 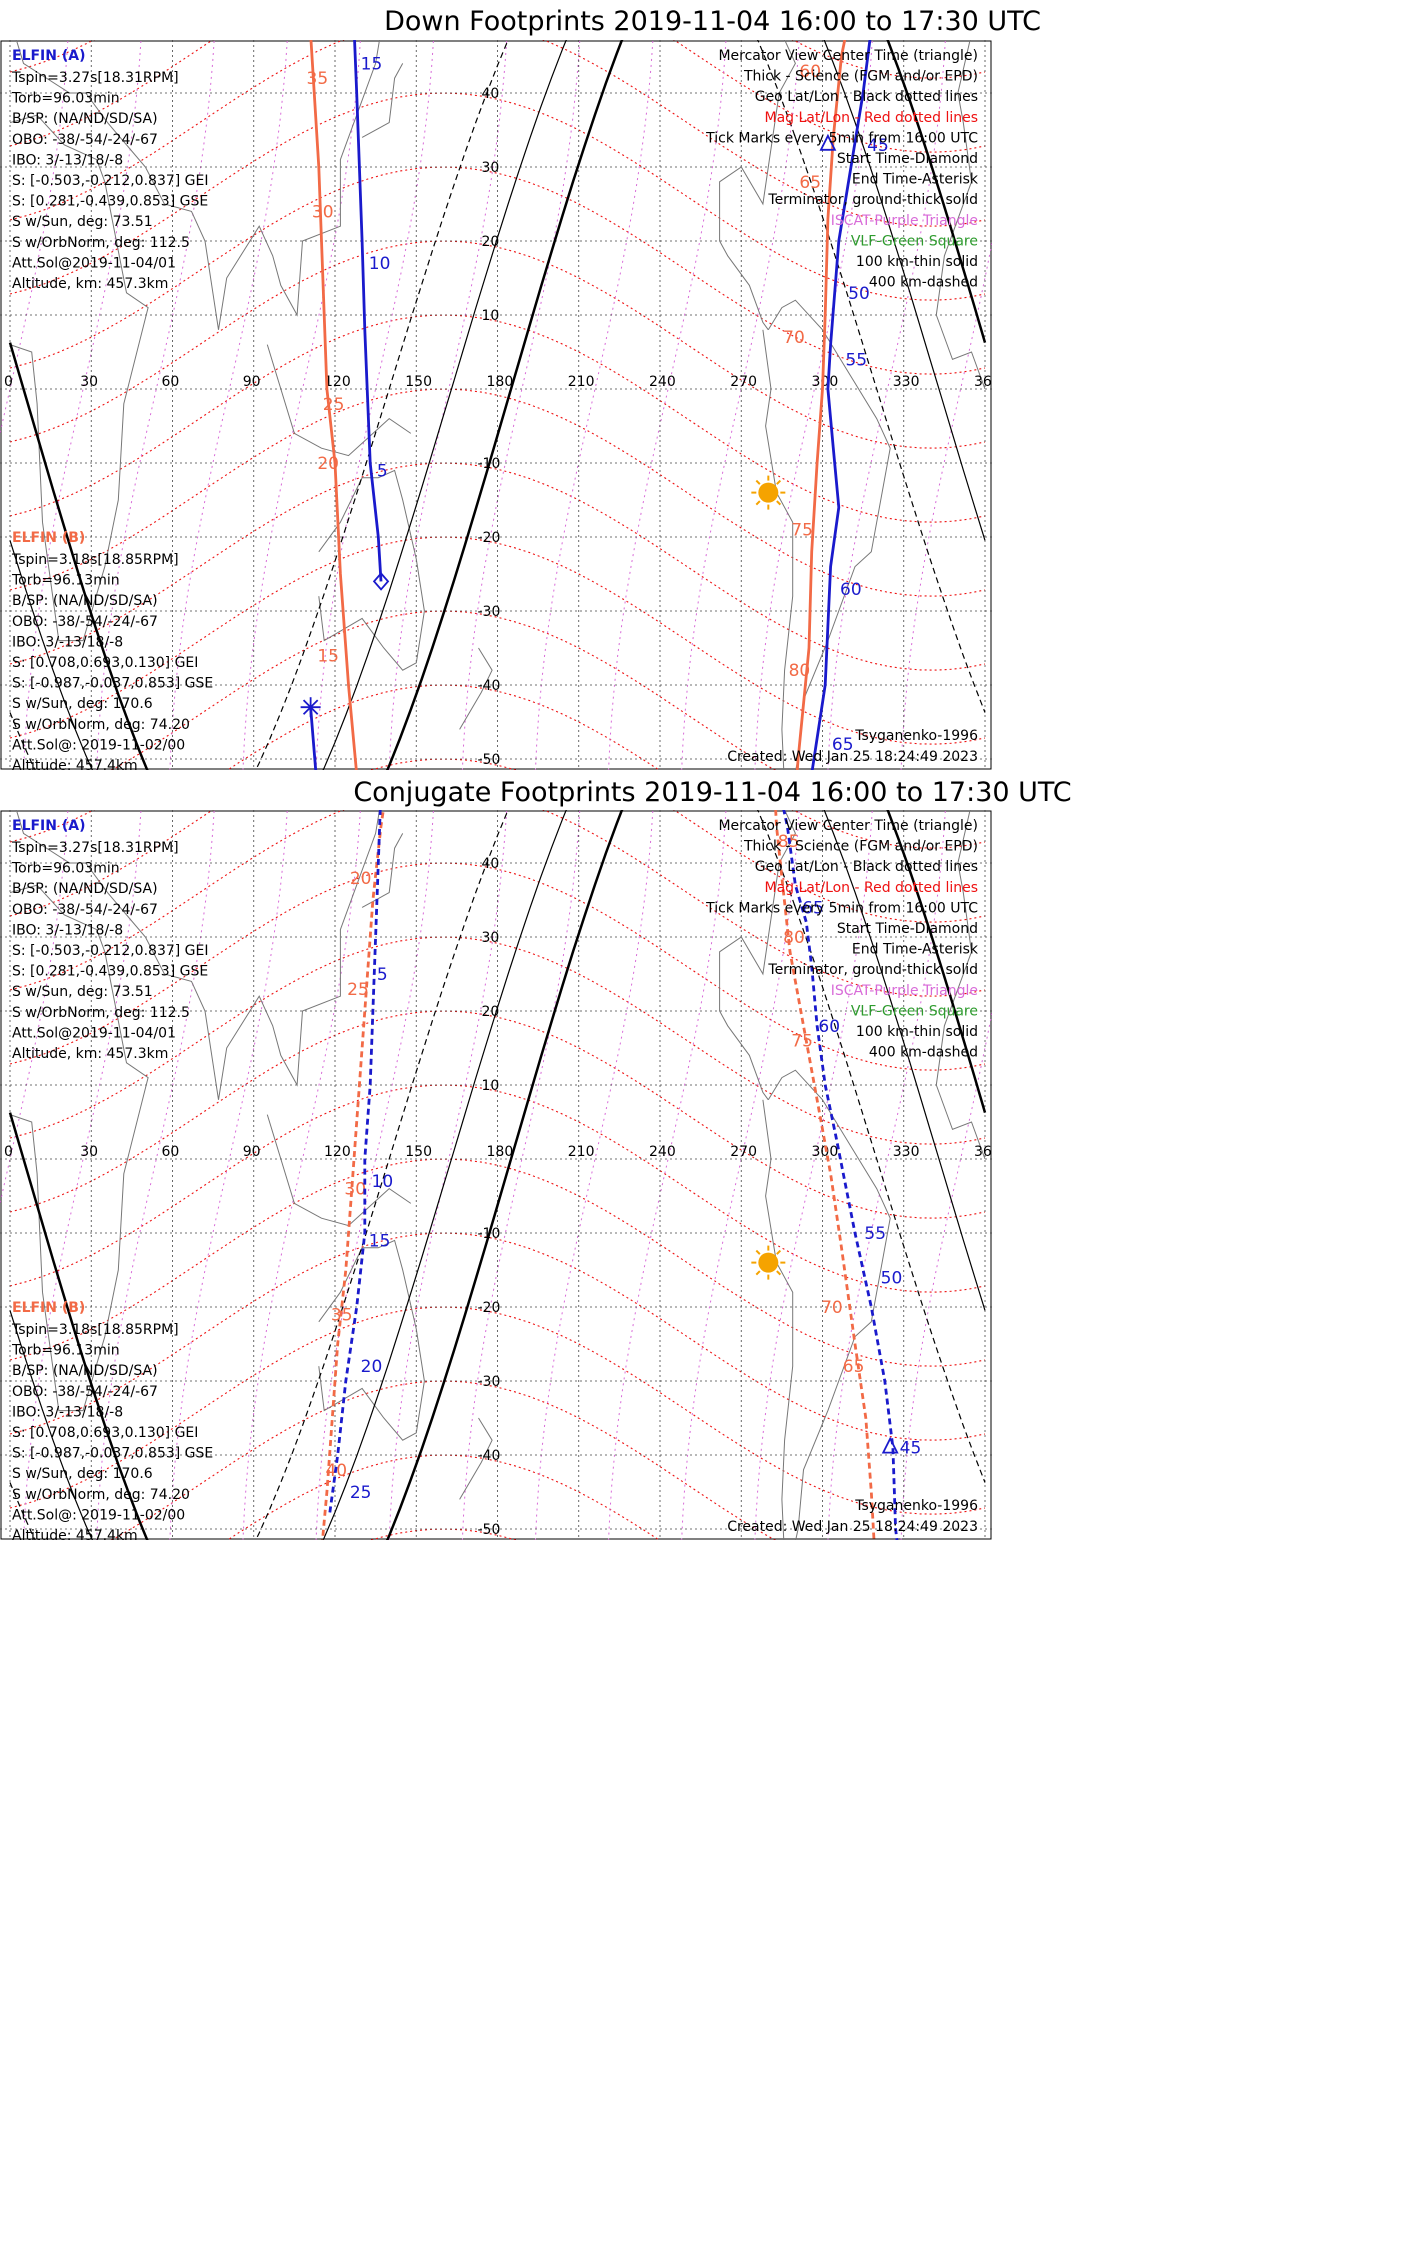 I want to click on lon-tick-label: 330, so click(x=906, y=1152).